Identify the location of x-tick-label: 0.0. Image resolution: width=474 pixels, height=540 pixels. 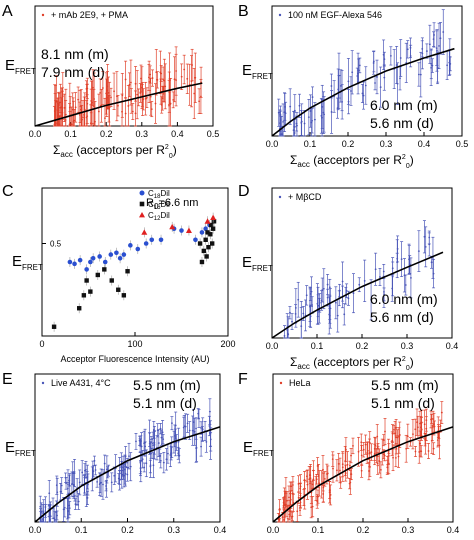
(272, 144).